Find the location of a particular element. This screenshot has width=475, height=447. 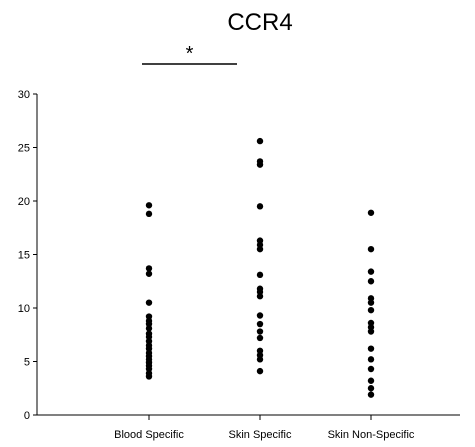

x-tick-label: Blood Specific is located at coordinates (149, 435).